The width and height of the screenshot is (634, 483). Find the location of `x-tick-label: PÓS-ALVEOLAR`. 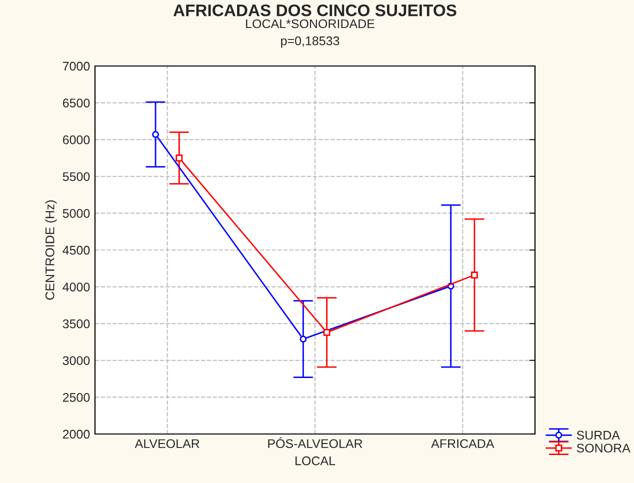

x-tick-label: PÓS-ALVEOLAR is located at coordinates (315, 442).